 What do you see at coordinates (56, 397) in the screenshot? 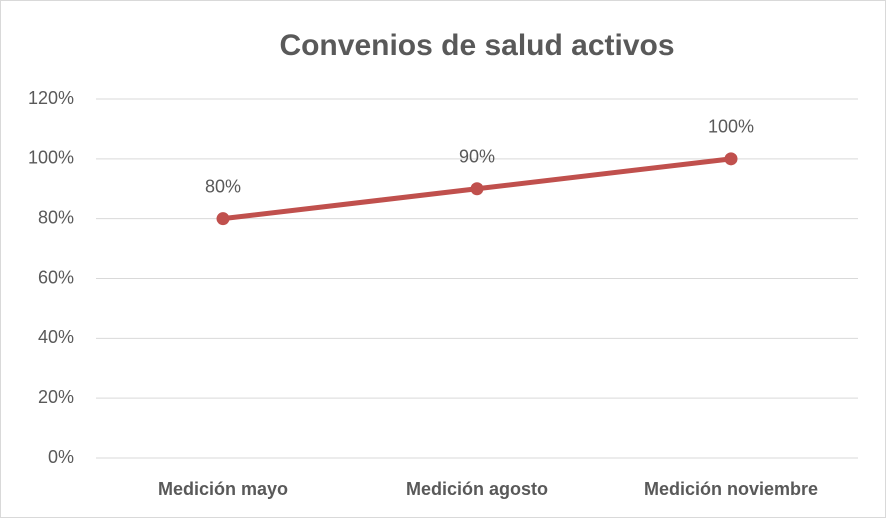
I see `y-tick-label: 20%` at bounding box center [56, 397].